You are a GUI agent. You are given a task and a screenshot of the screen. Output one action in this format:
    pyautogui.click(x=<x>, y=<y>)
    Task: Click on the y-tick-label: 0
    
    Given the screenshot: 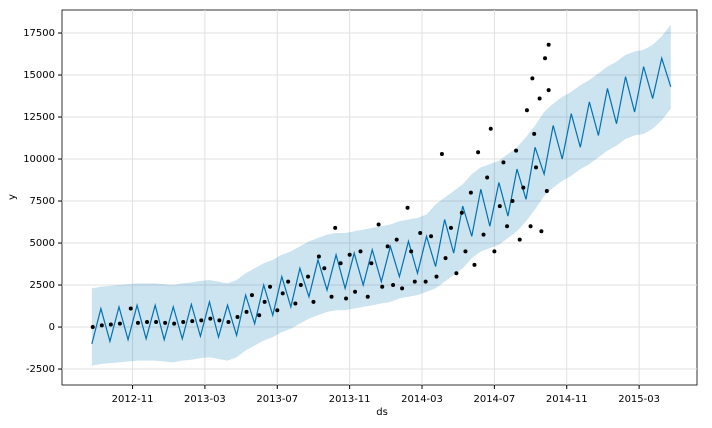 What is the action you would take?
    pyautogui.click(x=52, y=327)
    